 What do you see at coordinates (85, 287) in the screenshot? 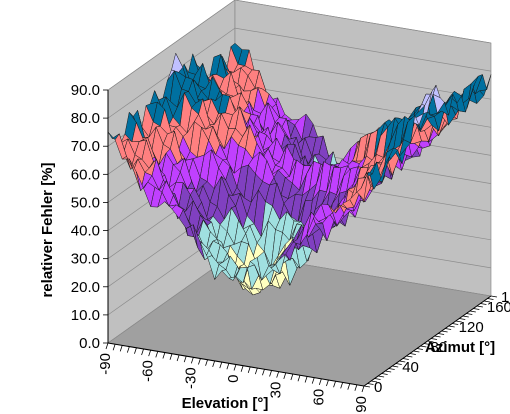
I see `z-tick-label: 20.0` at bounding box center [85, 287].